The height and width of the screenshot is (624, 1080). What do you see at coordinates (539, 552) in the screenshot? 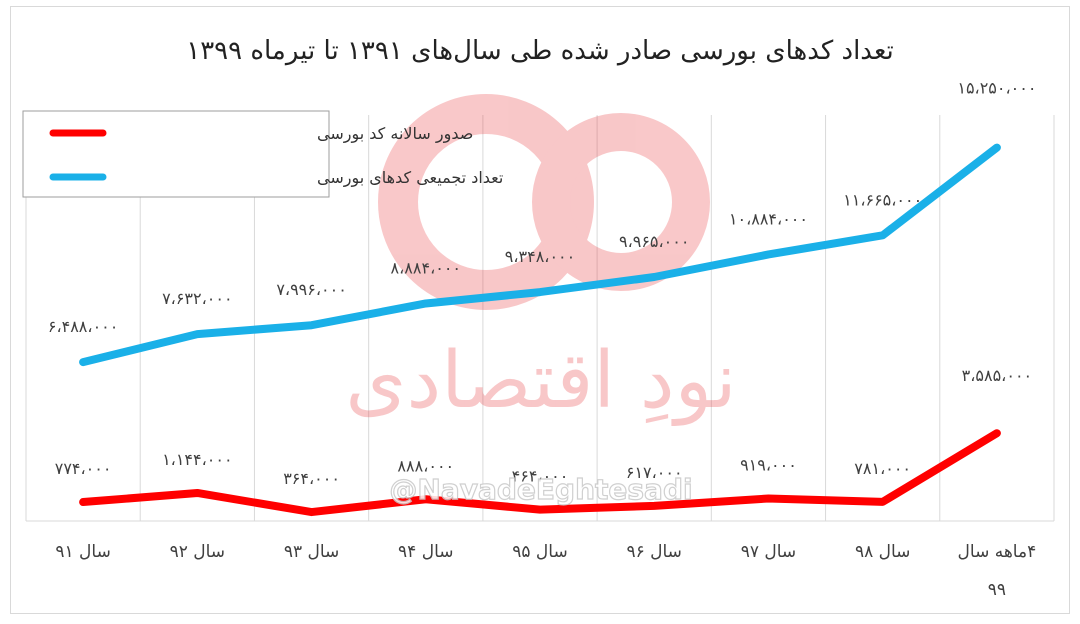
I see `x-tick-label: سال ۹۵` at bounding box center [539, 552].